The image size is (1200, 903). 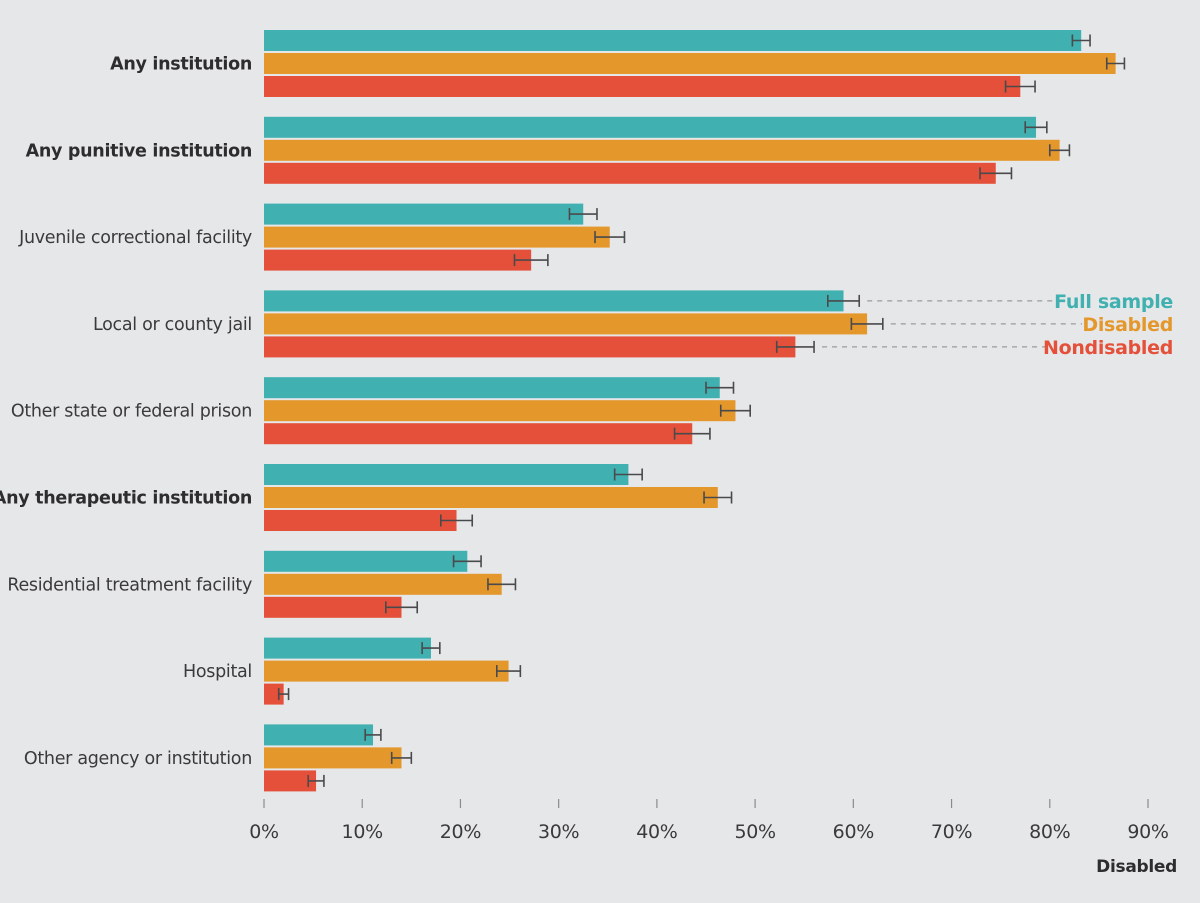 I want to click on x-axis: 0% 10% 20% 30% 40% 50% 60% 70% 80% 90%, so click(x=709, y=821).